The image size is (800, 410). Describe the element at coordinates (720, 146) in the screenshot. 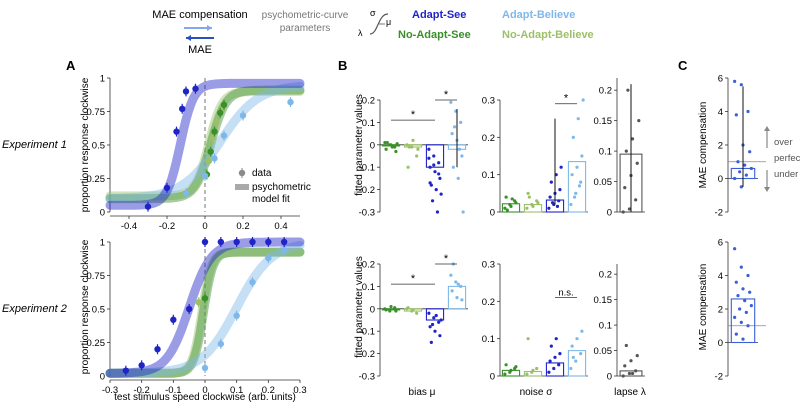

I see `y-tick-label: 2` at that location.